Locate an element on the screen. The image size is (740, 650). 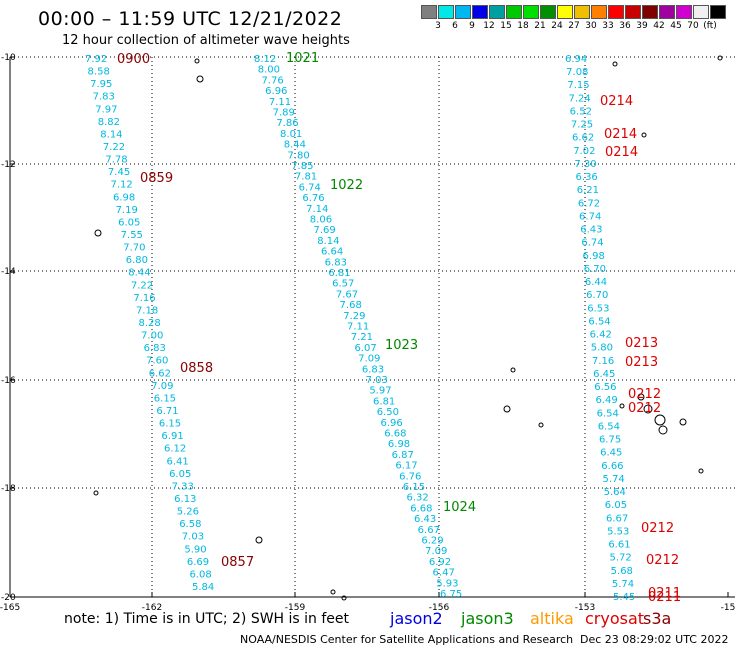
wave-height-value: 6.83 is located at coordinates (373, 369).